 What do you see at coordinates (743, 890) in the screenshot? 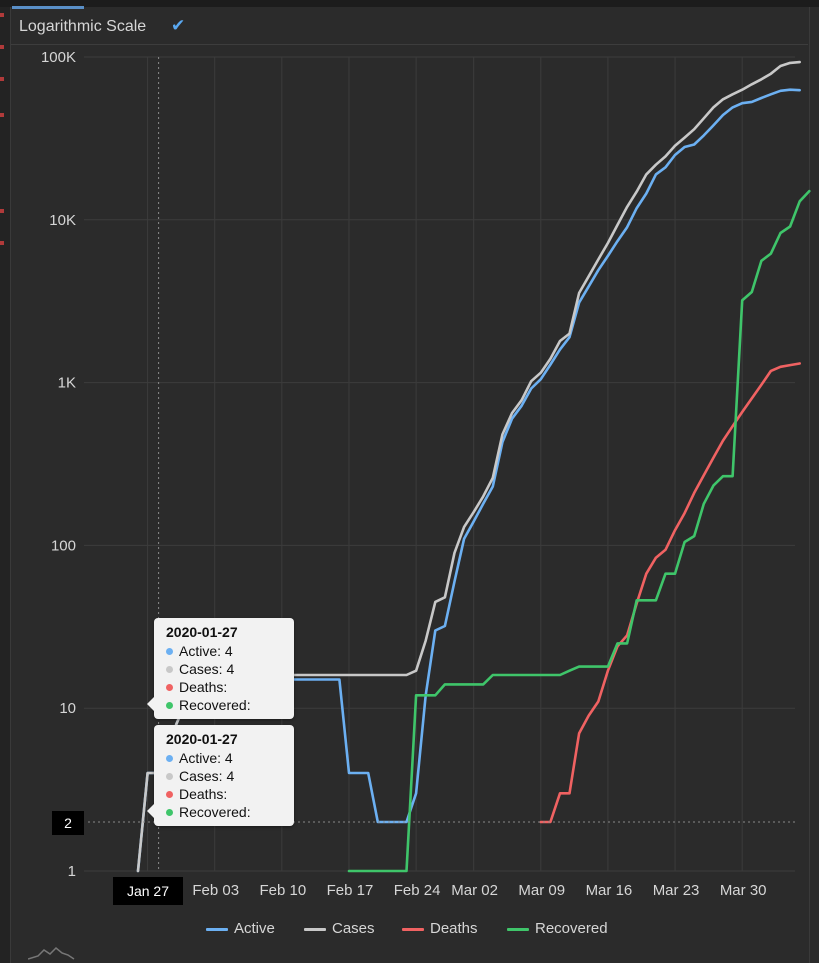
I see `x-tick-label: Mar 30` at bounding box center [743, 890].